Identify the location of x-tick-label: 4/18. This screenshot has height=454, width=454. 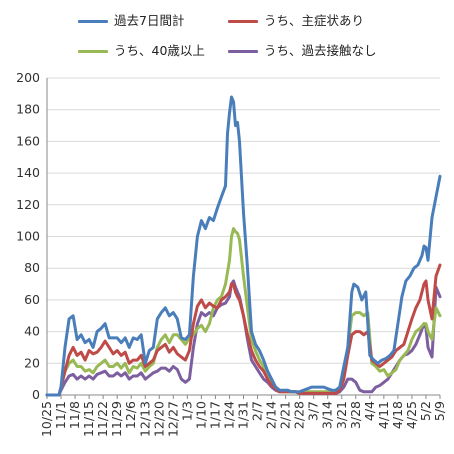
(397, 415).